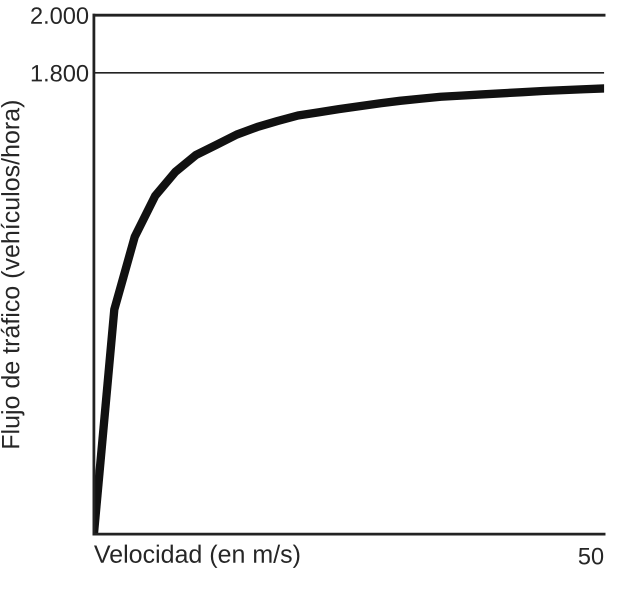 The image size is (626, 607). Describe the element at coordinates (59, 15) in the screenshot. I see `y-tick-label: 2.000` at that location.